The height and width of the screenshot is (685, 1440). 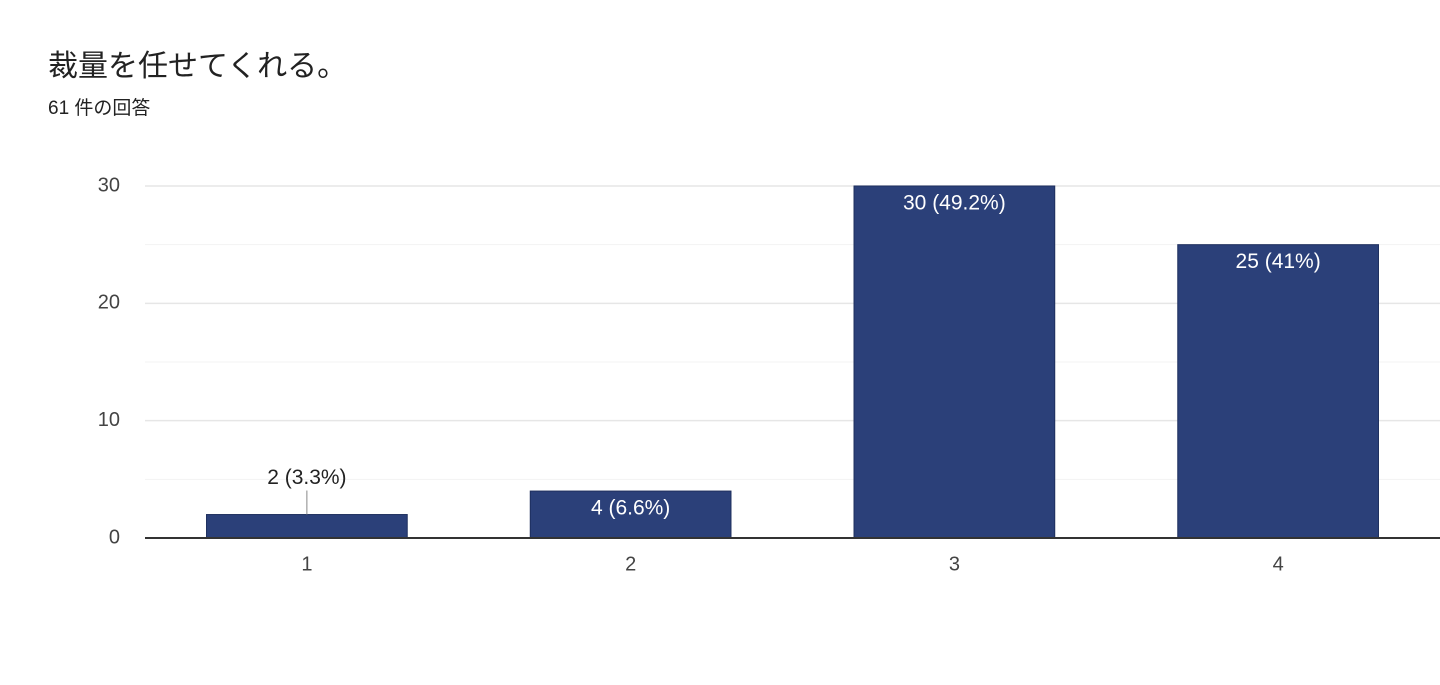 What do you see at coordinates (954, 203) in the screenshot?
I see `data-label: 30 (49.2%)` at bounding box center [954, 203].